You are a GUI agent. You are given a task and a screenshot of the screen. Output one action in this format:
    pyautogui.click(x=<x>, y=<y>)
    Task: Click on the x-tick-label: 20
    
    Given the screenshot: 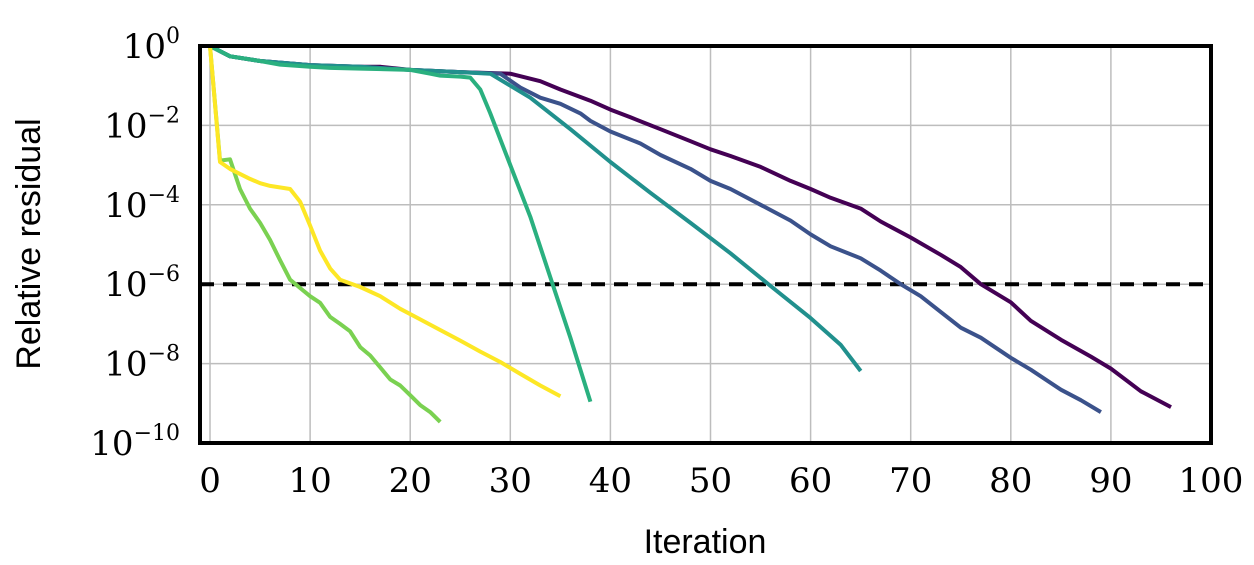 What is the action you would take?
    pyautogui.click(x=410, y=481)
    